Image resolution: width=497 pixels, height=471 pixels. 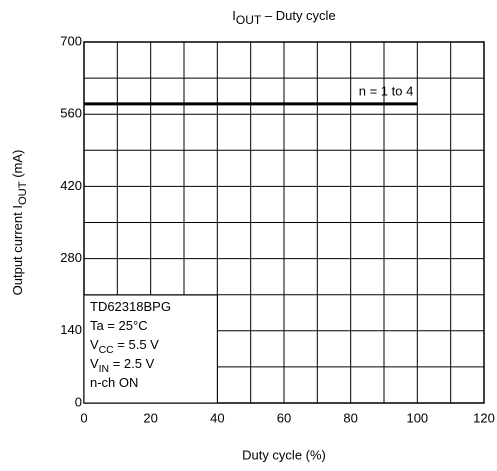 What do you see at coordinates (78, 401) in the screenshot?
I see `y-tick-label: 0` at bounding box center [78, 401].